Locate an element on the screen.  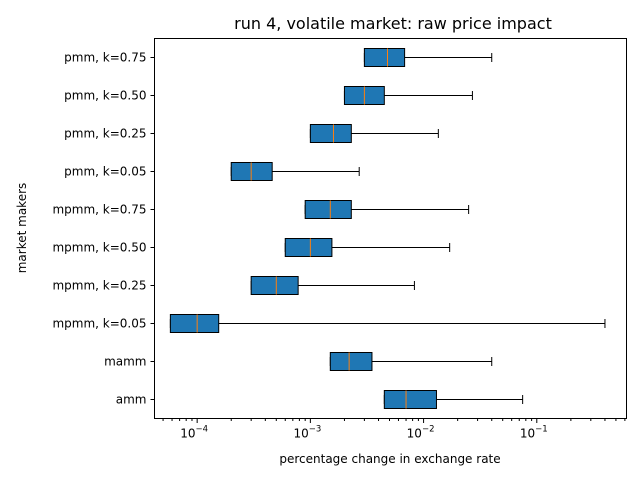
x-tick-label: 10⁻⁴ is located at coordinates (194, 433).